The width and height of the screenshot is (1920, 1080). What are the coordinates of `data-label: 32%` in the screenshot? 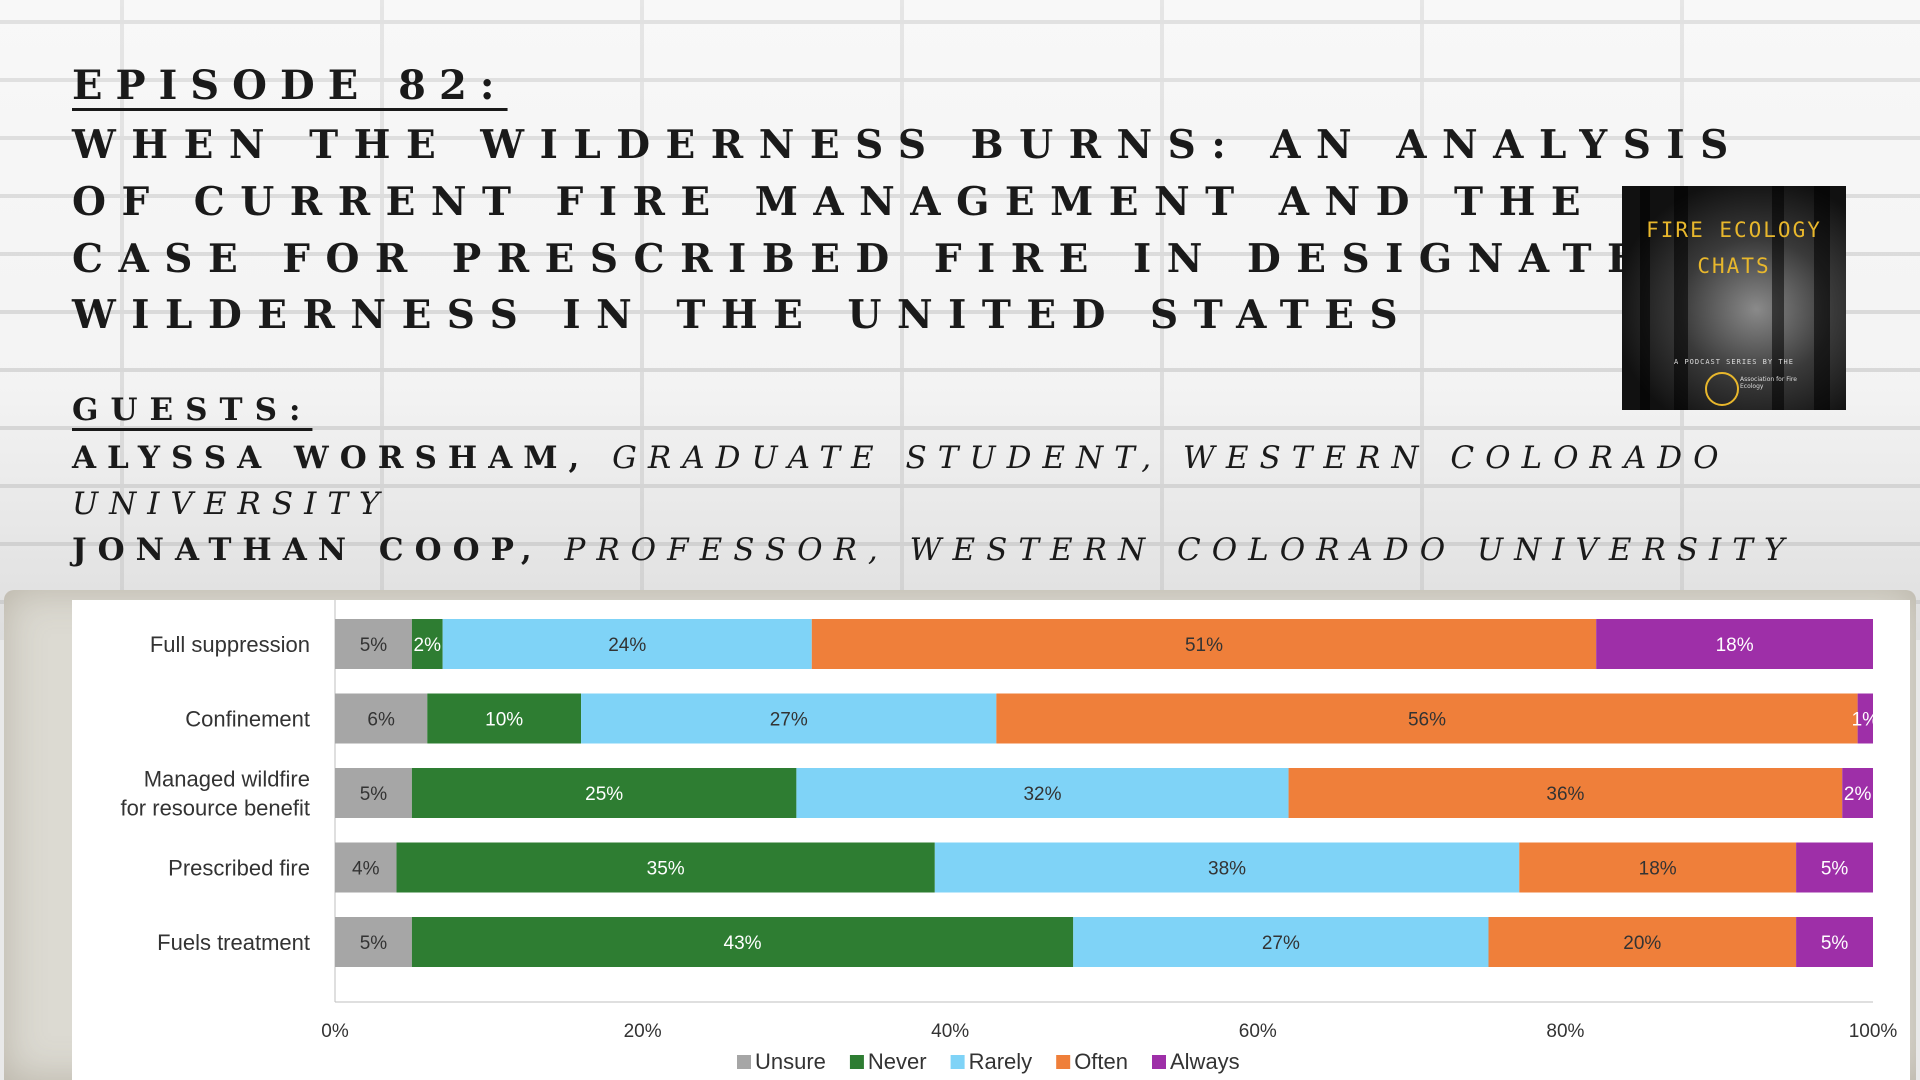 It's located at (1042, 794).